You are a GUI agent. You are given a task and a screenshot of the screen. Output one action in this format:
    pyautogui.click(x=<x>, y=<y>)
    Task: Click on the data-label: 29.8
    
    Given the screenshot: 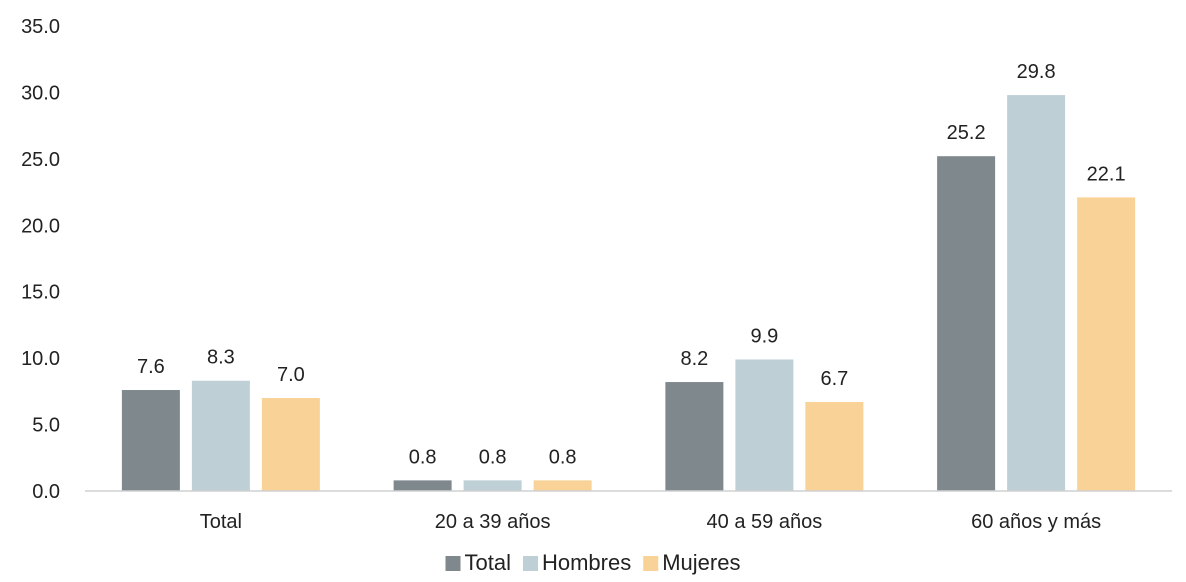 What is the action you would take?
    pyautogui.click(x=1036, y=72)
    